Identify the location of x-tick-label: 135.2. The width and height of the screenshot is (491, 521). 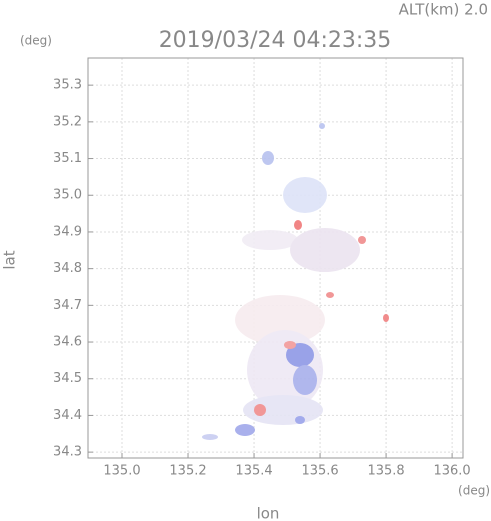
(187, 471).